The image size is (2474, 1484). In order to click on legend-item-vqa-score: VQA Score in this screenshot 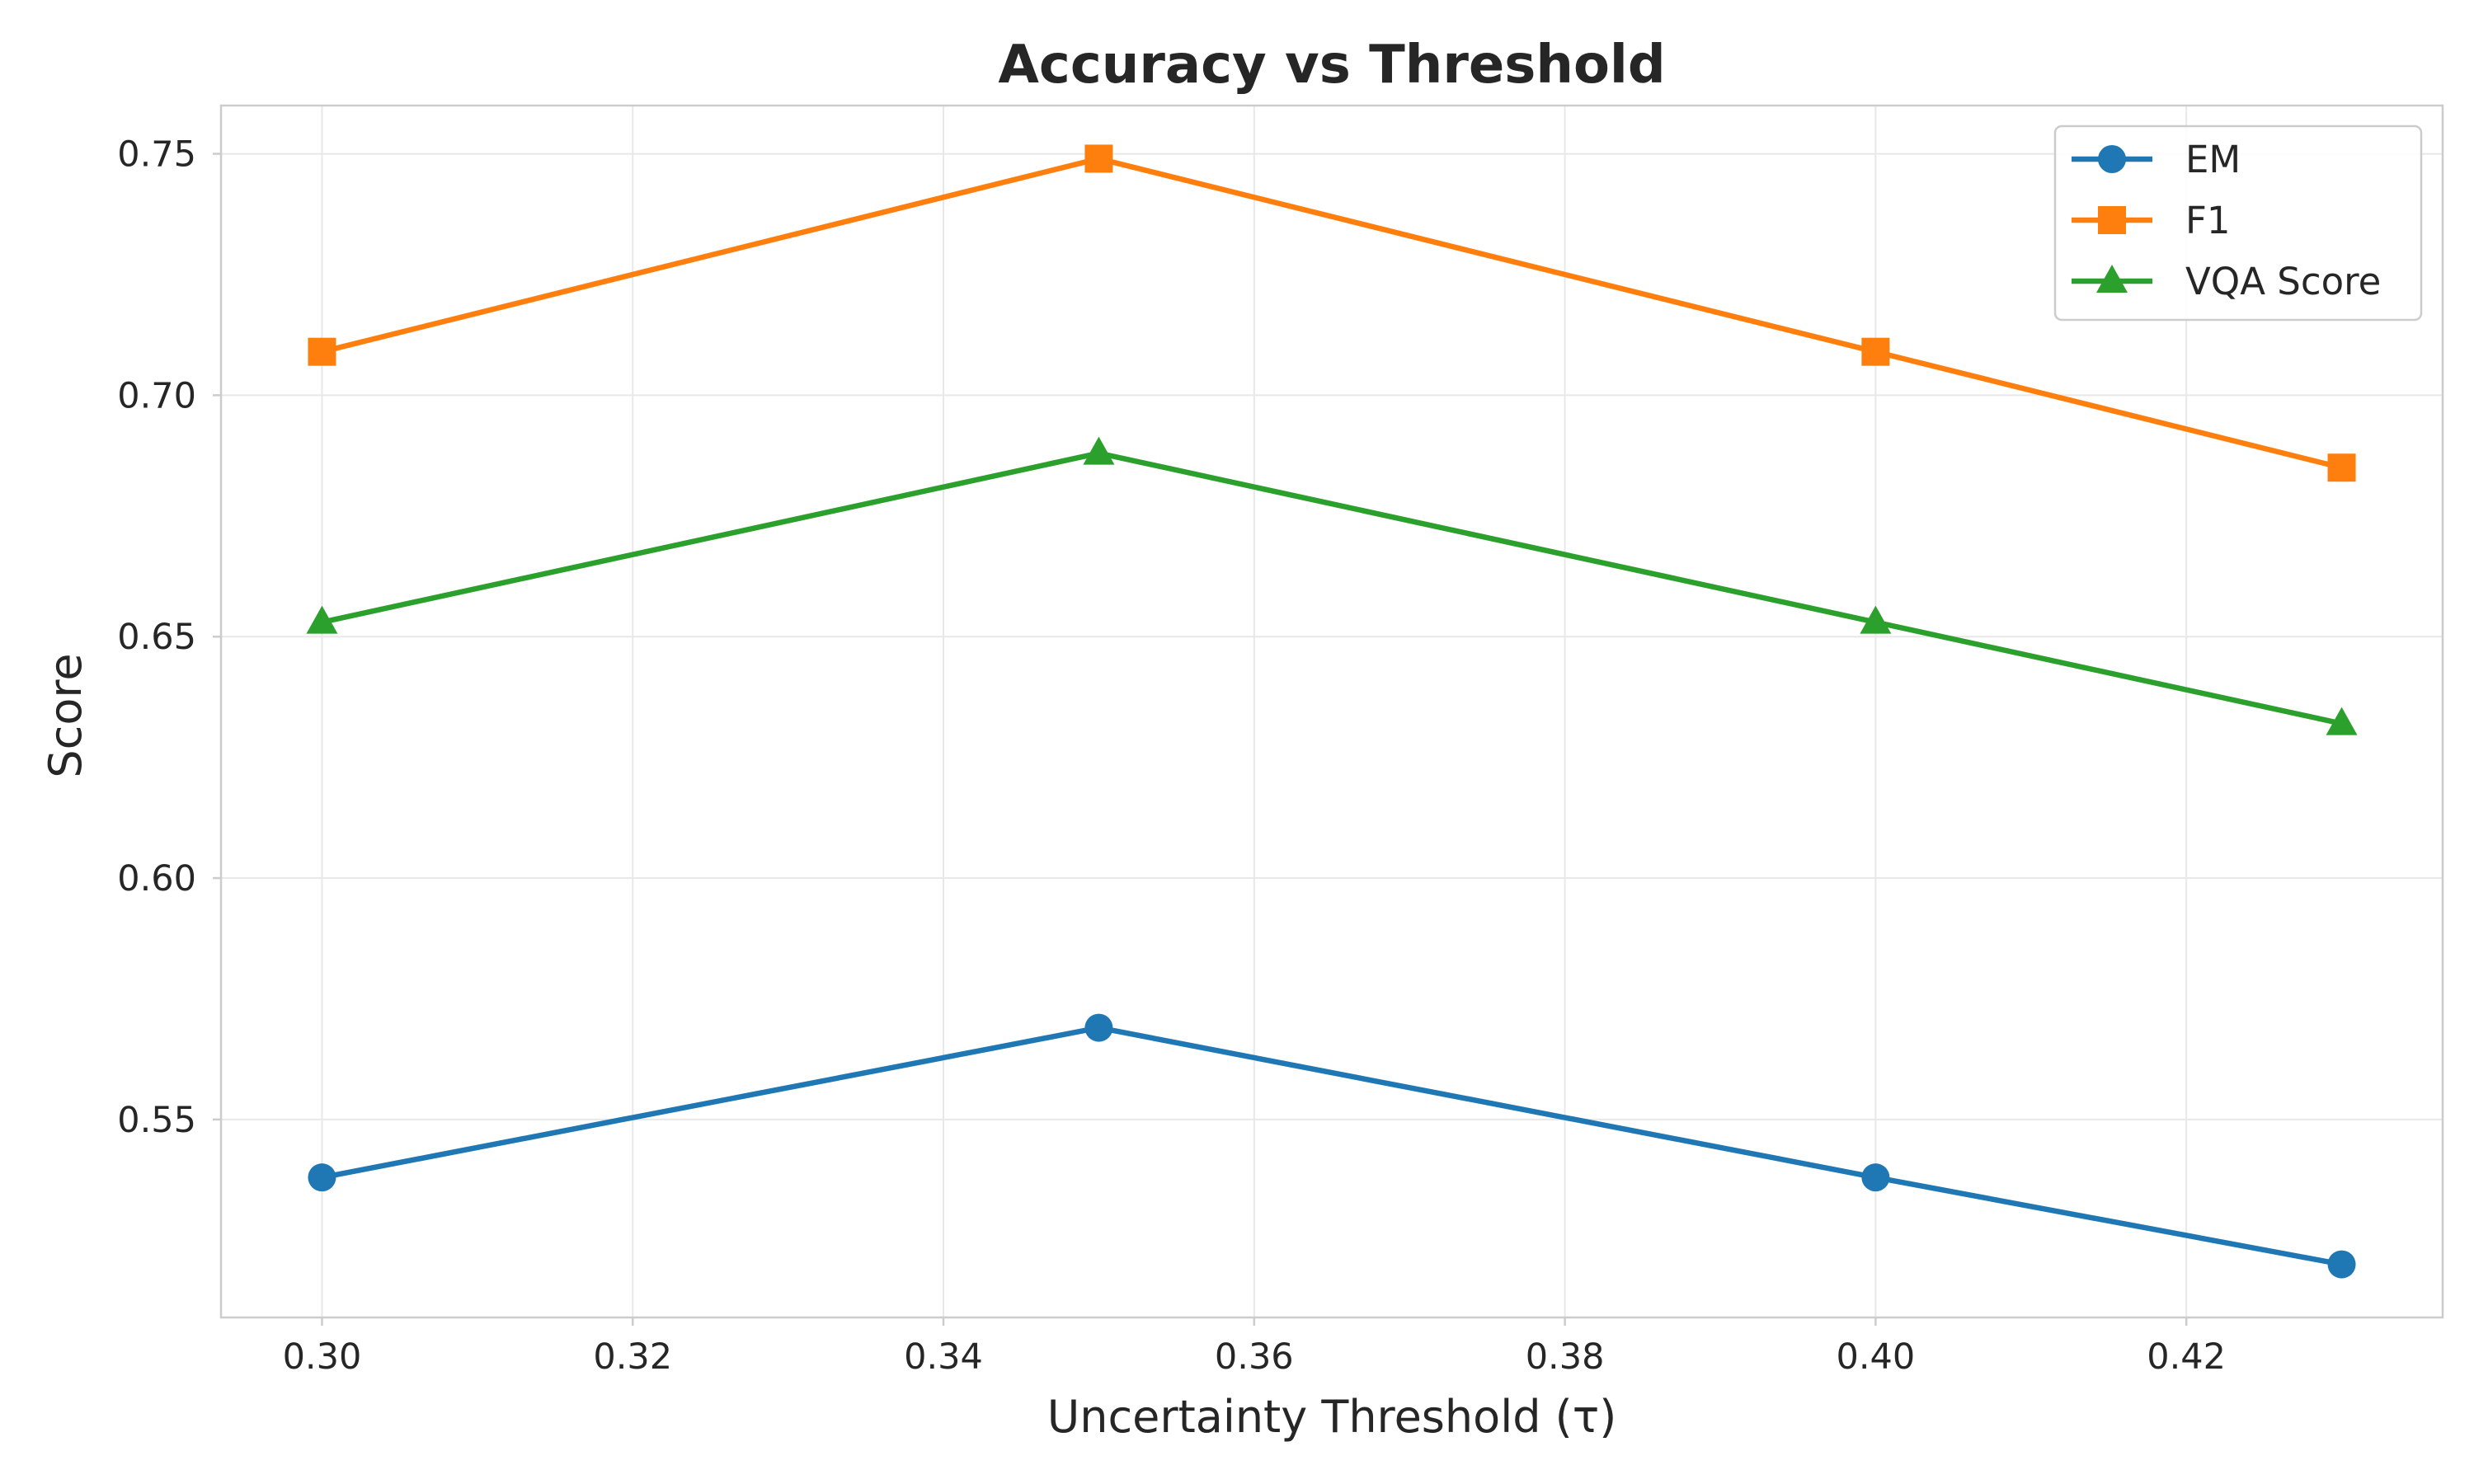, I will do `click(2226, 281)`.